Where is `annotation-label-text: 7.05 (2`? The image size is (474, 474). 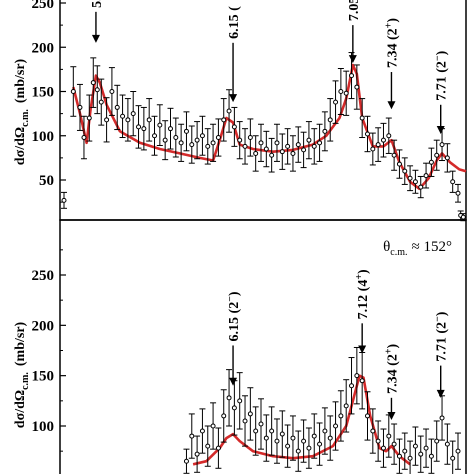
annotation-label-text: 7.05 (2 is located at coordinates (354, 10).